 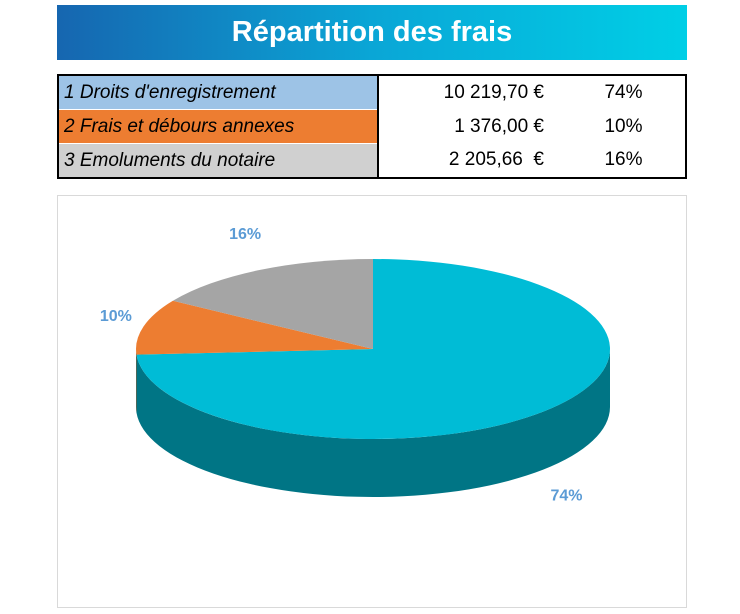 I want to click on row: 3 Emoluments du notaire 2 205,66 € 16%, so click(x=372, y=161).